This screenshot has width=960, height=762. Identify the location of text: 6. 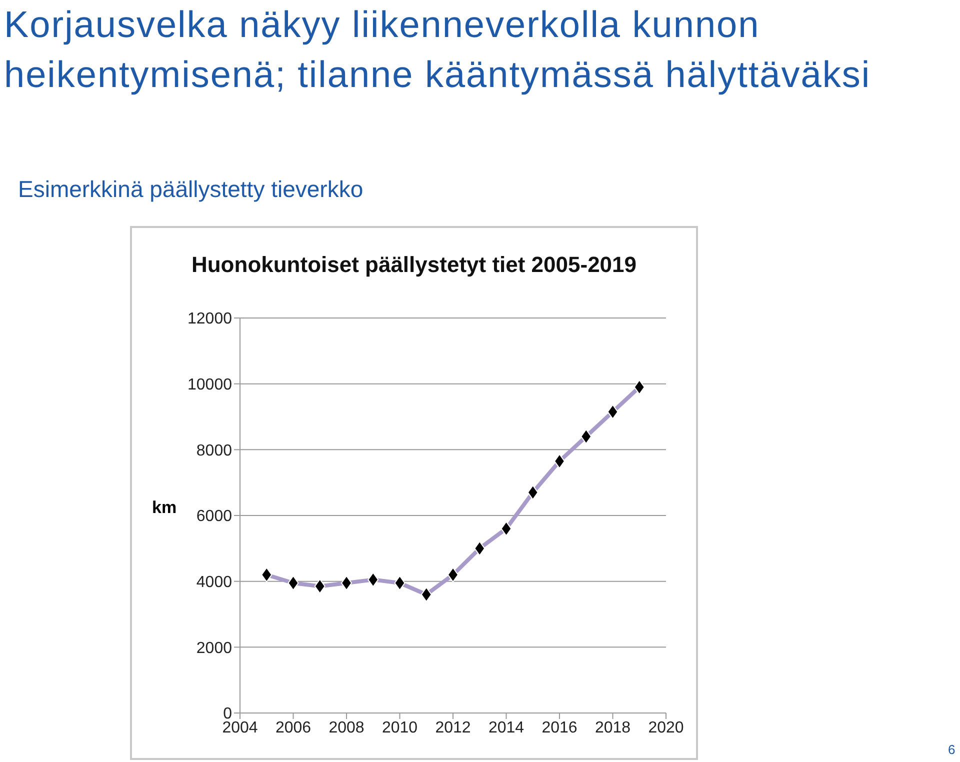
(952, 749).